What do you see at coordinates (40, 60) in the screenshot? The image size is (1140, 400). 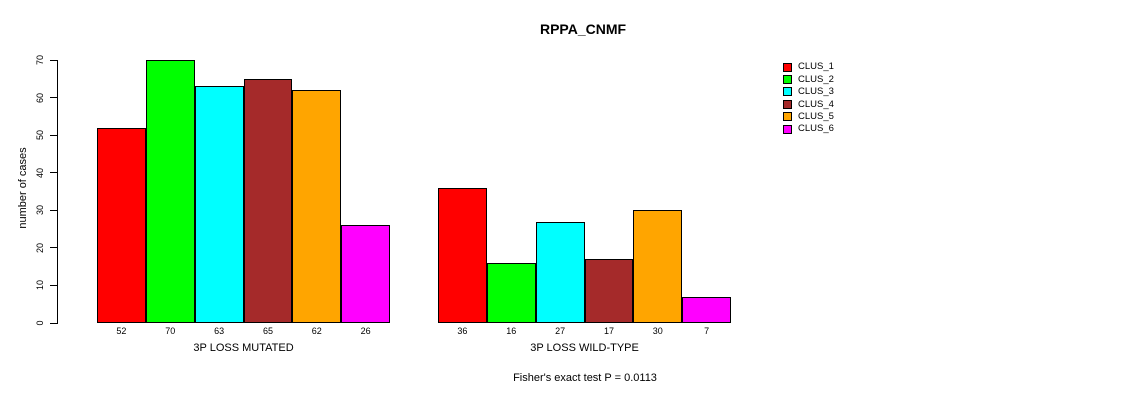 I see `y-tick-label: 70` at bounding box center [40, 60].